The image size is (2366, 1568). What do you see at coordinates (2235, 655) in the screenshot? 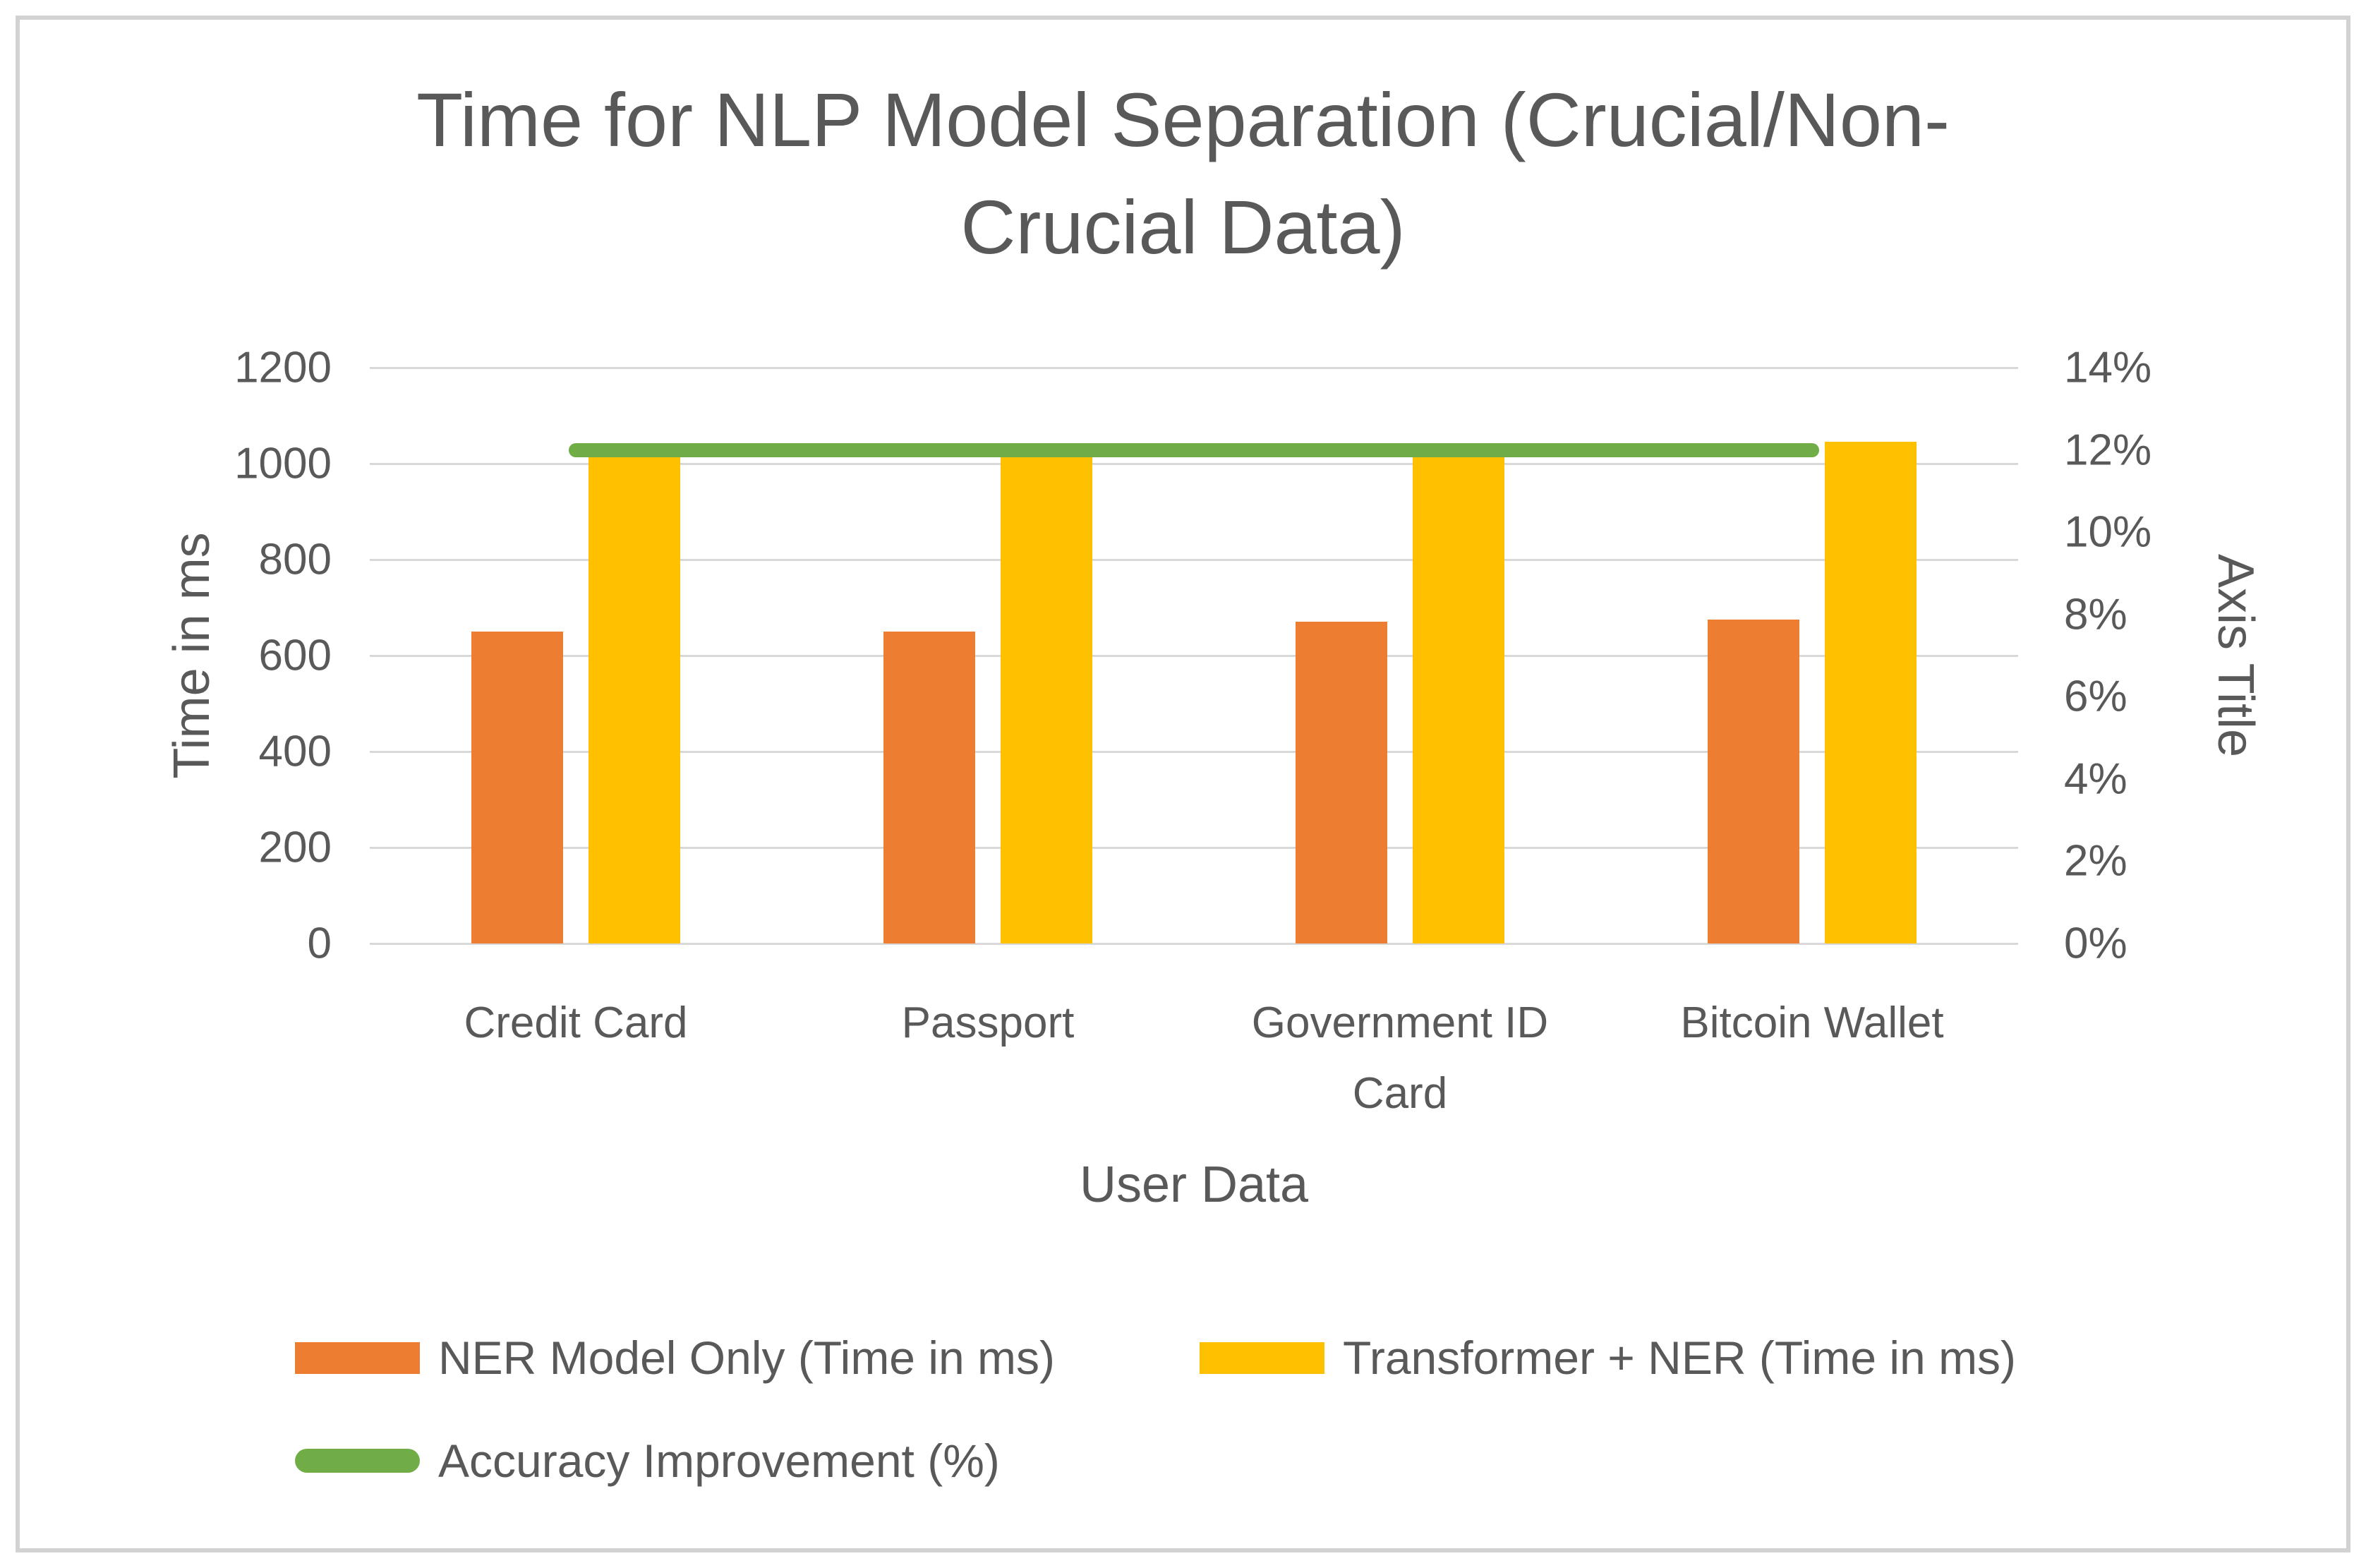
I see `right-axis-title: Axis Title` at bounding box center [2235, 655].